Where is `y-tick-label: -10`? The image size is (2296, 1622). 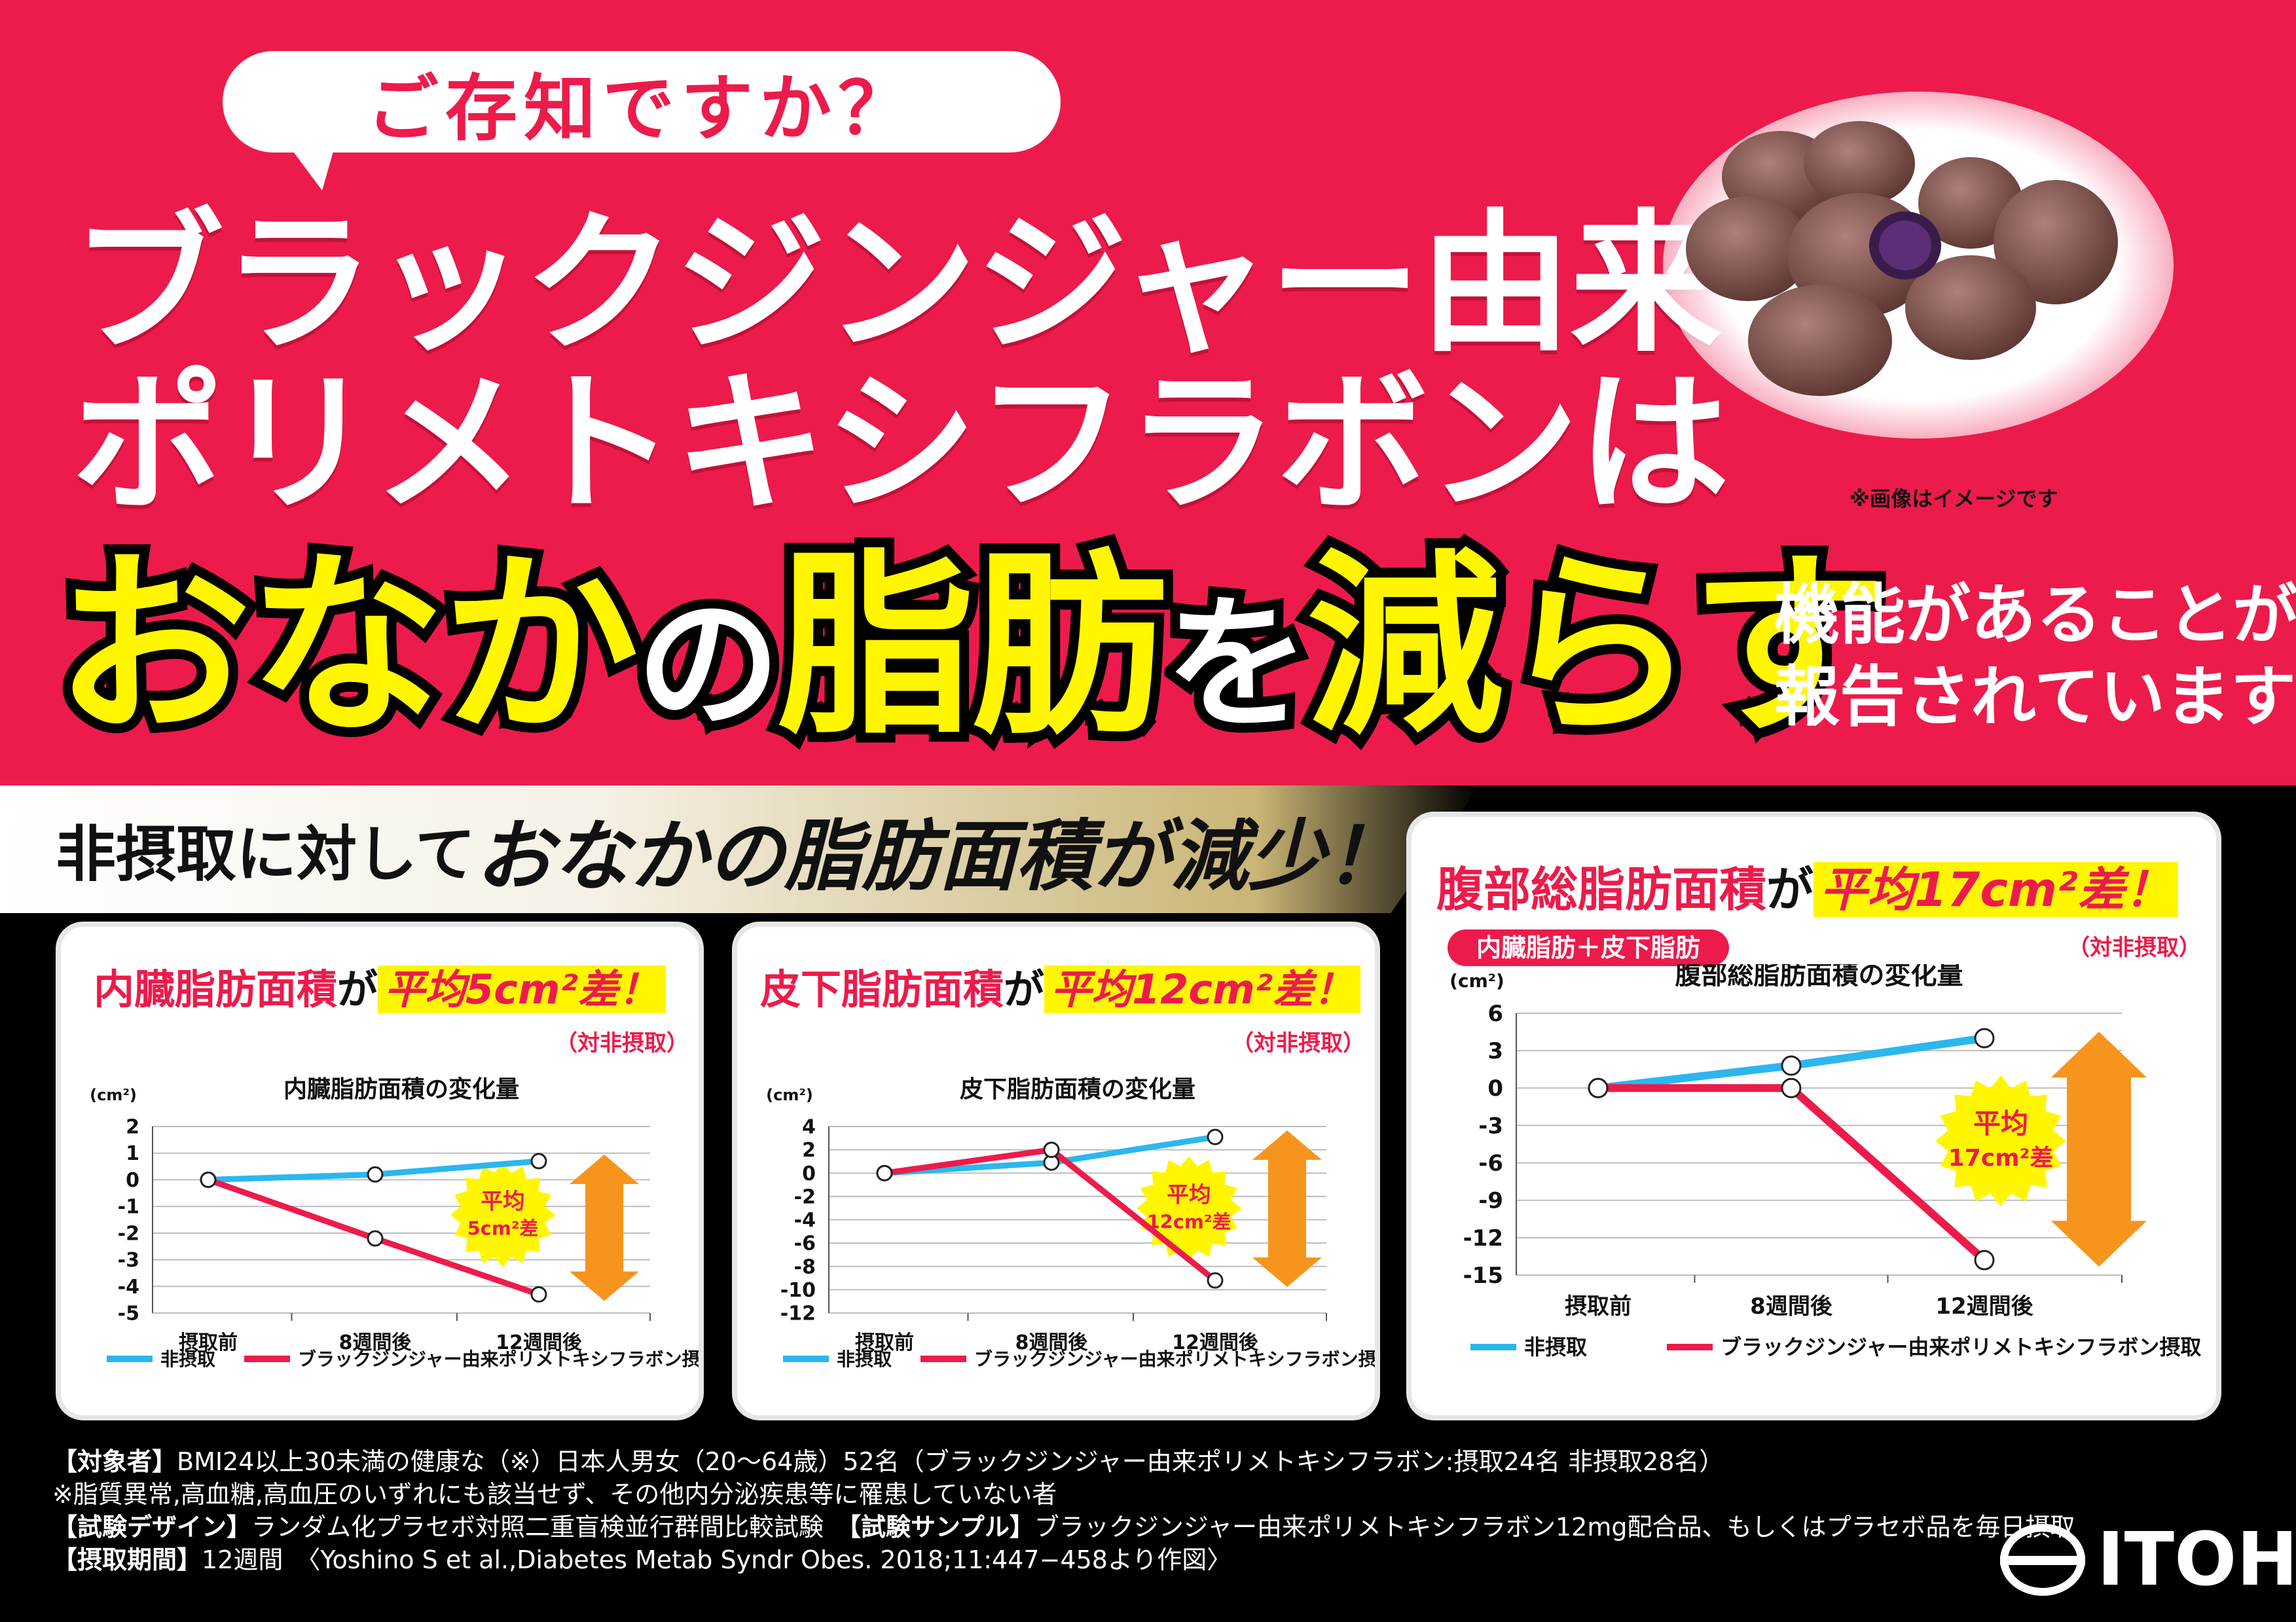
y-tick-label: -10 is located at coordinates (798, 1290).